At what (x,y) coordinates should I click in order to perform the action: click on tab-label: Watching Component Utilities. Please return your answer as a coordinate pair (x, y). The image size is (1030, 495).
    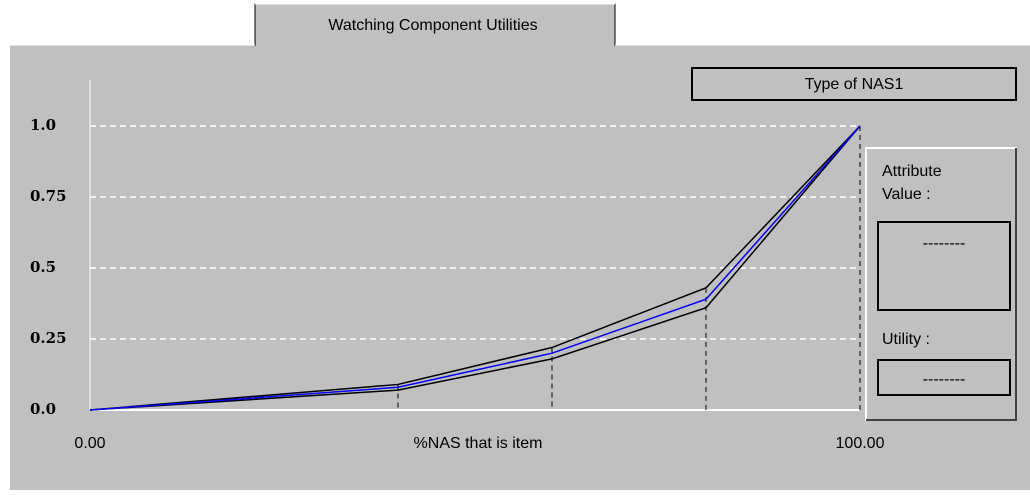
    Looking at the image, I should click on (432, 25).